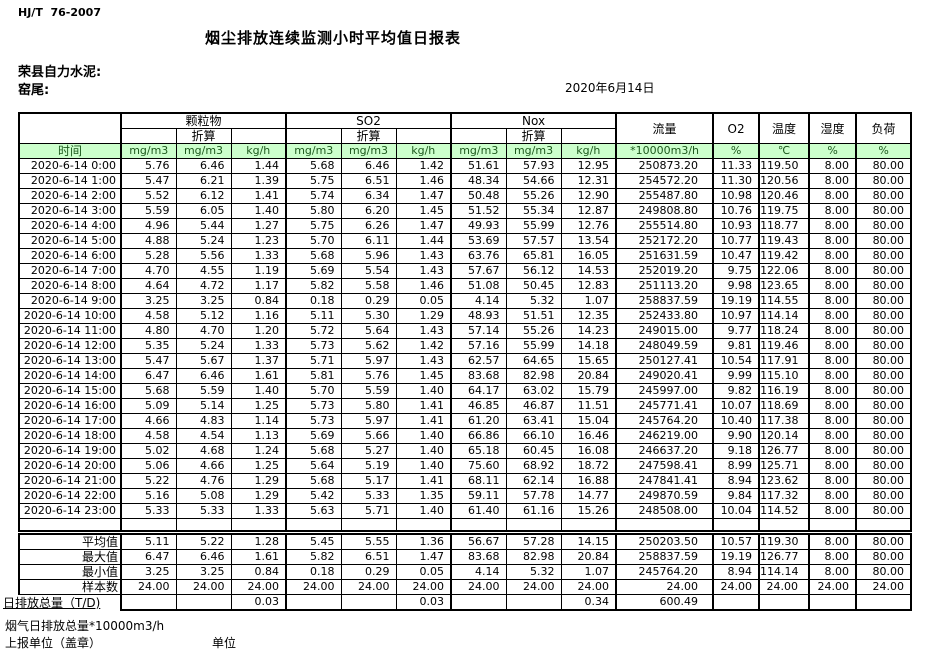  Describe the element at coordinates (478, 541) in the screenshot. I see `value-cell: 56.67` at that location.